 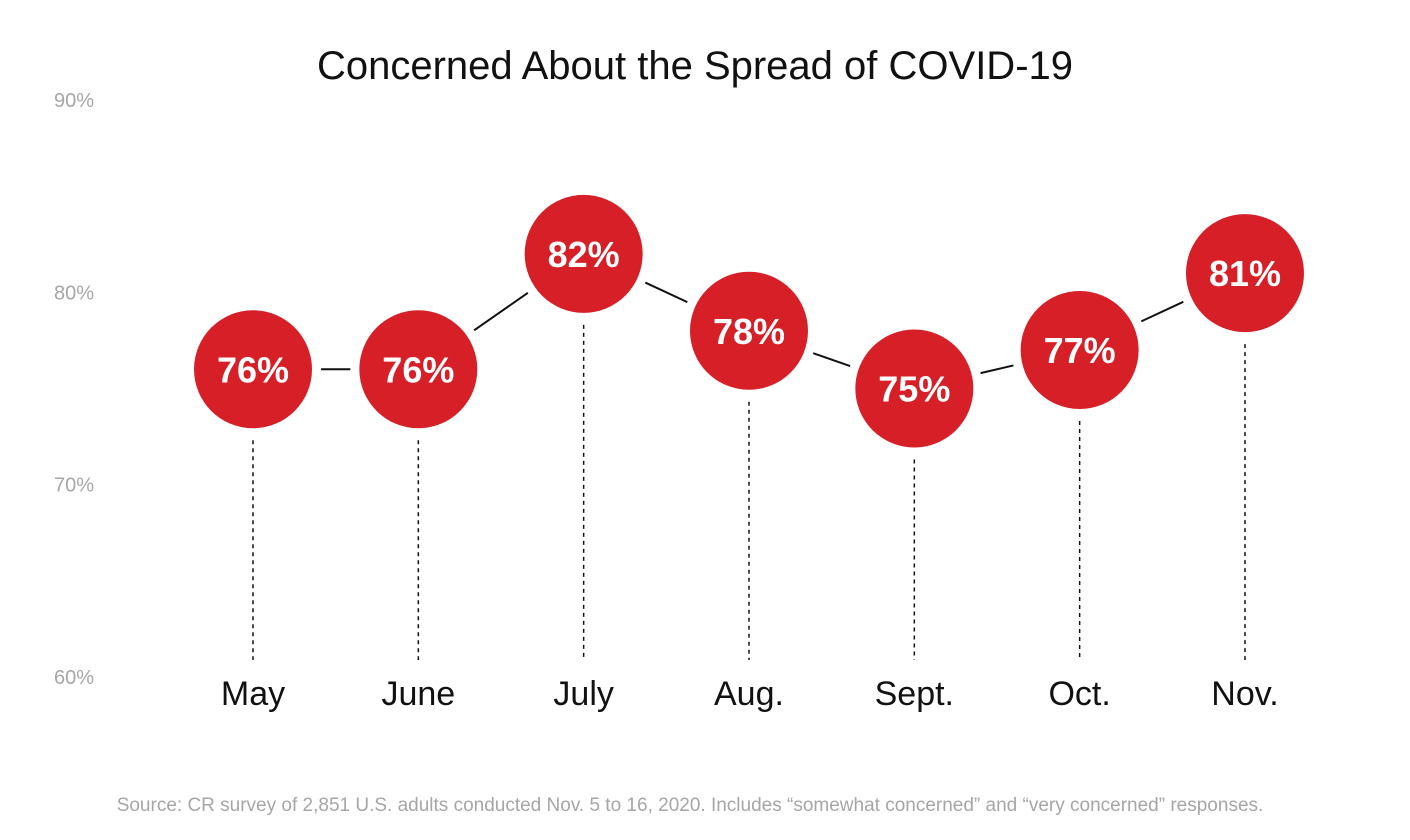 I want to click on data-point-oct, so click(x=1079, y=350).